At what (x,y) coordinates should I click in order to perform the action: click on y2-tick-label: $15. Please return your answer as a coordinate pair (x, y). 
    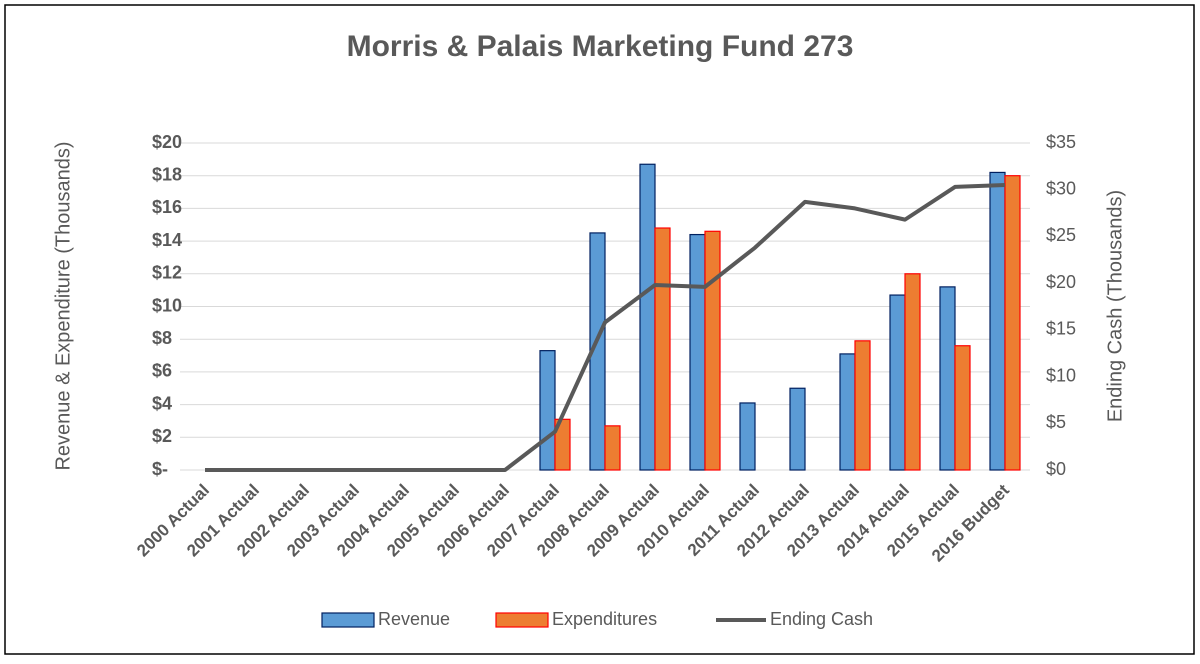
    Looking at the image, I should click on (1061, 329).